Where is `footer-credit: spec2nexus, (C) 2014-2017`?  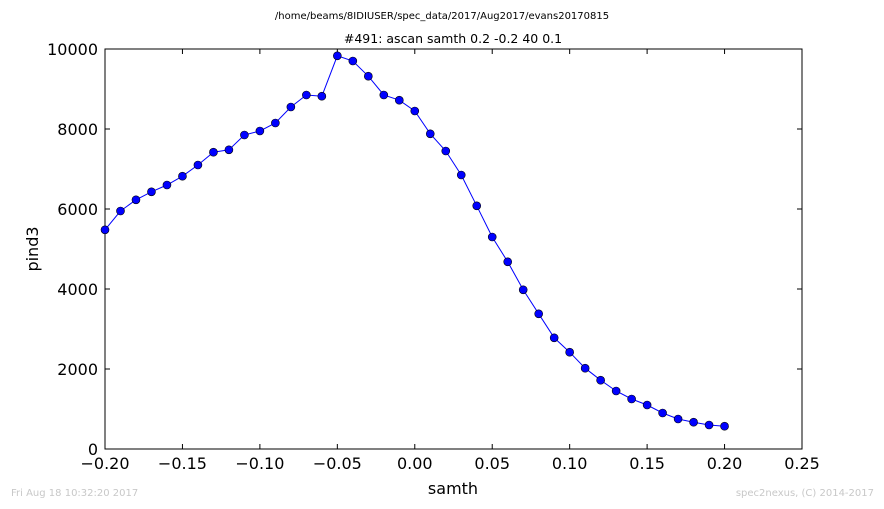
footer-credit: spec2nexus, (C) 2014-2017 is located at coordinates (804, 493).